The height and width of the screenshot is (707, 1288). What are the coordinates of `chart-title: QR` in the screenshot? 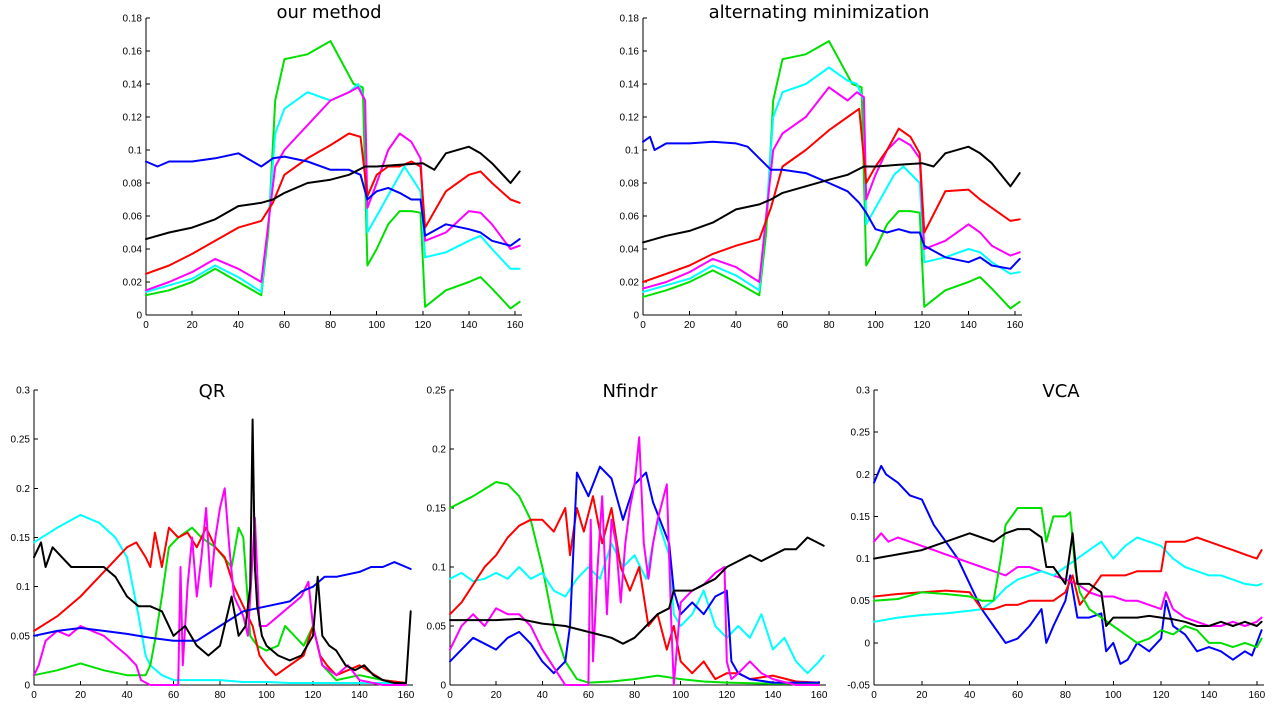 It's located at (212, 391).